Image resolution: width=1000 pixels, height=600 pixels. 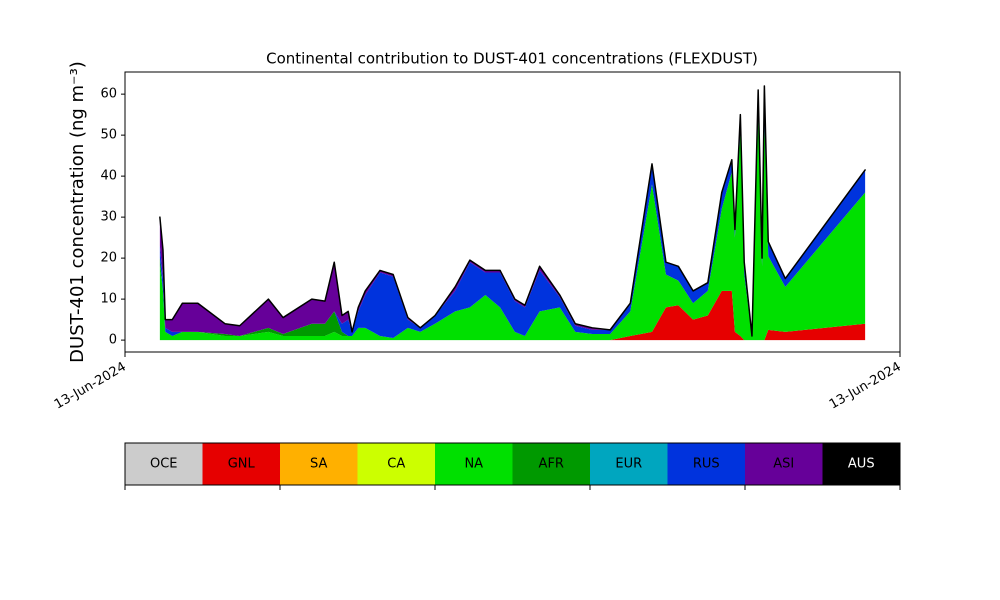 I want to click on legend-label: RUS, so click(x=706, y=464).